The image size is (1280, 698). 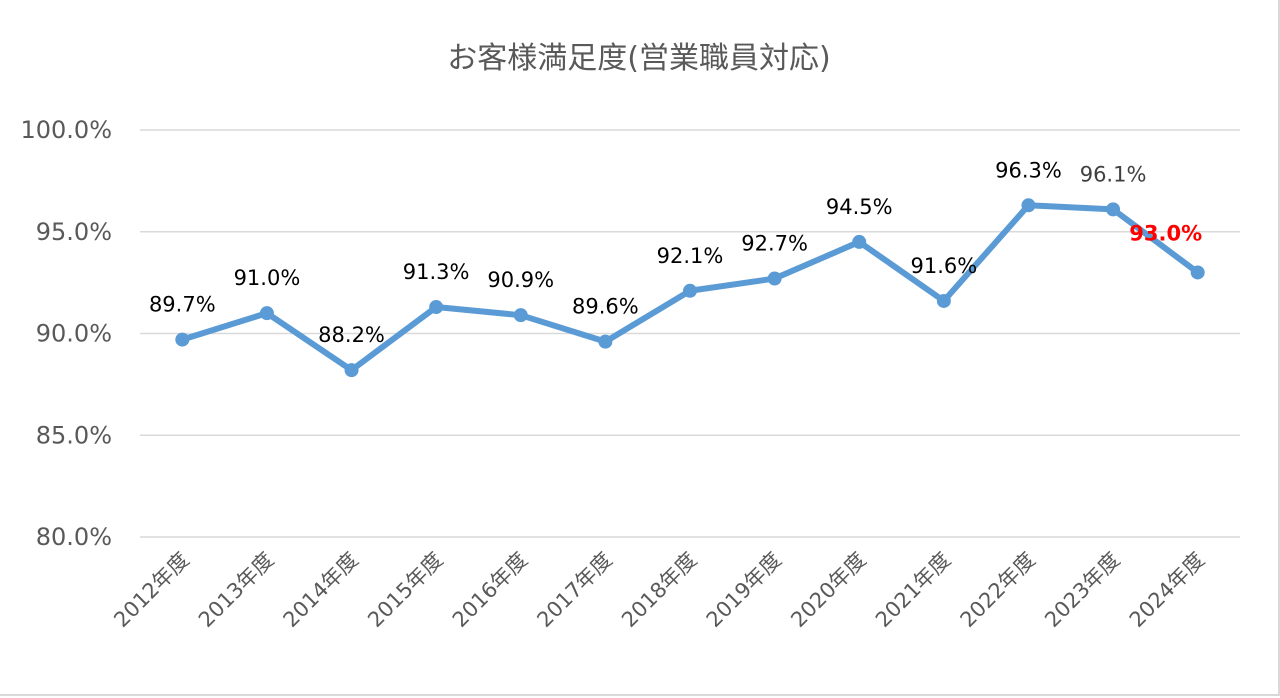 I want to click on x-tick-label: 2018年度, so click(x=659, y=590).